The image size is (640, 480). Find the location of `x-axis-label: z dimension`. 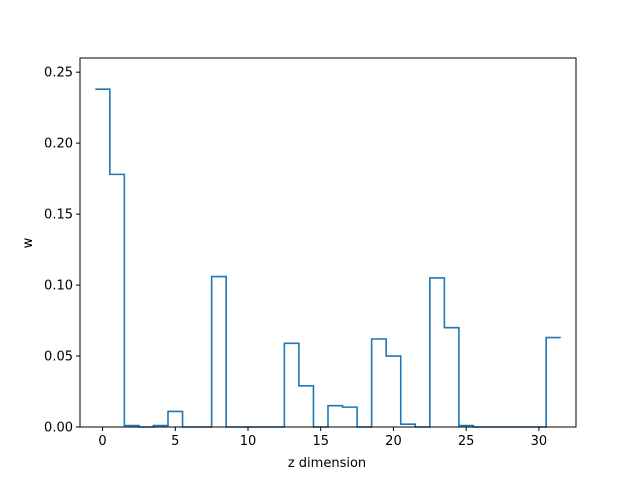

x-axis-label: z dimension is located at coordinates (327, 463).